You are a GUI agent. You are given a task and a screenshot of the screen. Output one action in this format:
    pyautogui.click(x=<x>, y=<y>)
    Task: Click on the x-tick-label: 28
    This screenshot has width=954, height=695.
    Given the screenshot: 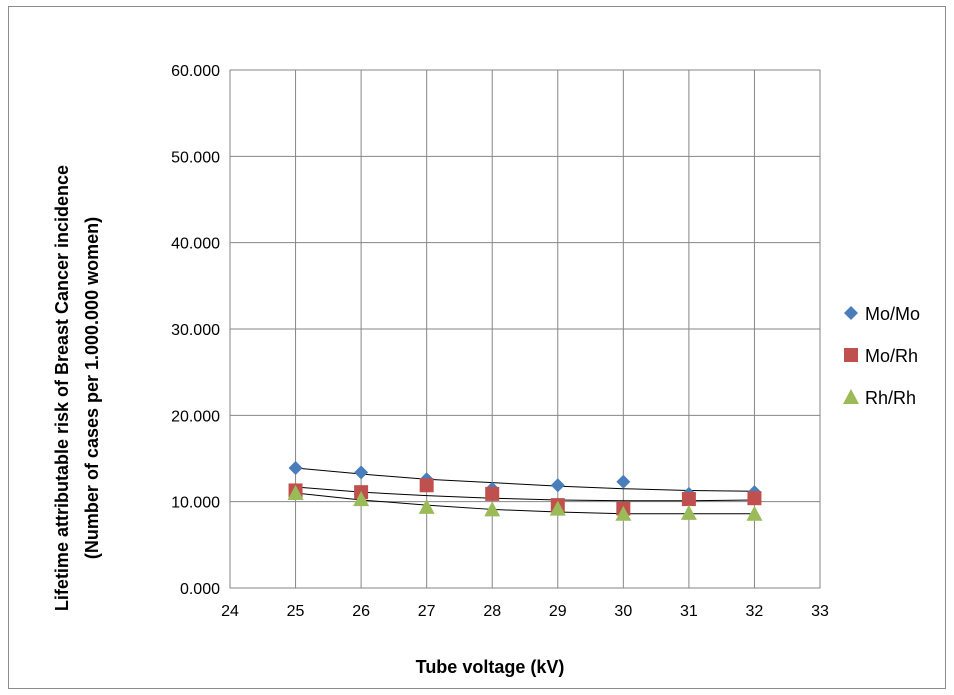 What is the action you would take?
    pyautogui.click(x=492, y=611)
    